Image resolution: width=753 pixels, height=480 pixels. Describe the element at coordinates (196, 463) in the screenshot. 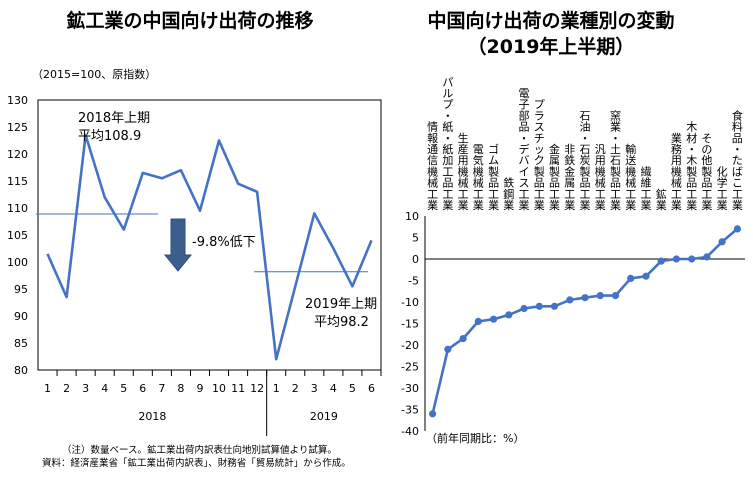

I see `note-line-2: 資料：経済産業省「鉱工業出荷内訳表」、財務省「貿易統計」から作成。` at that location.